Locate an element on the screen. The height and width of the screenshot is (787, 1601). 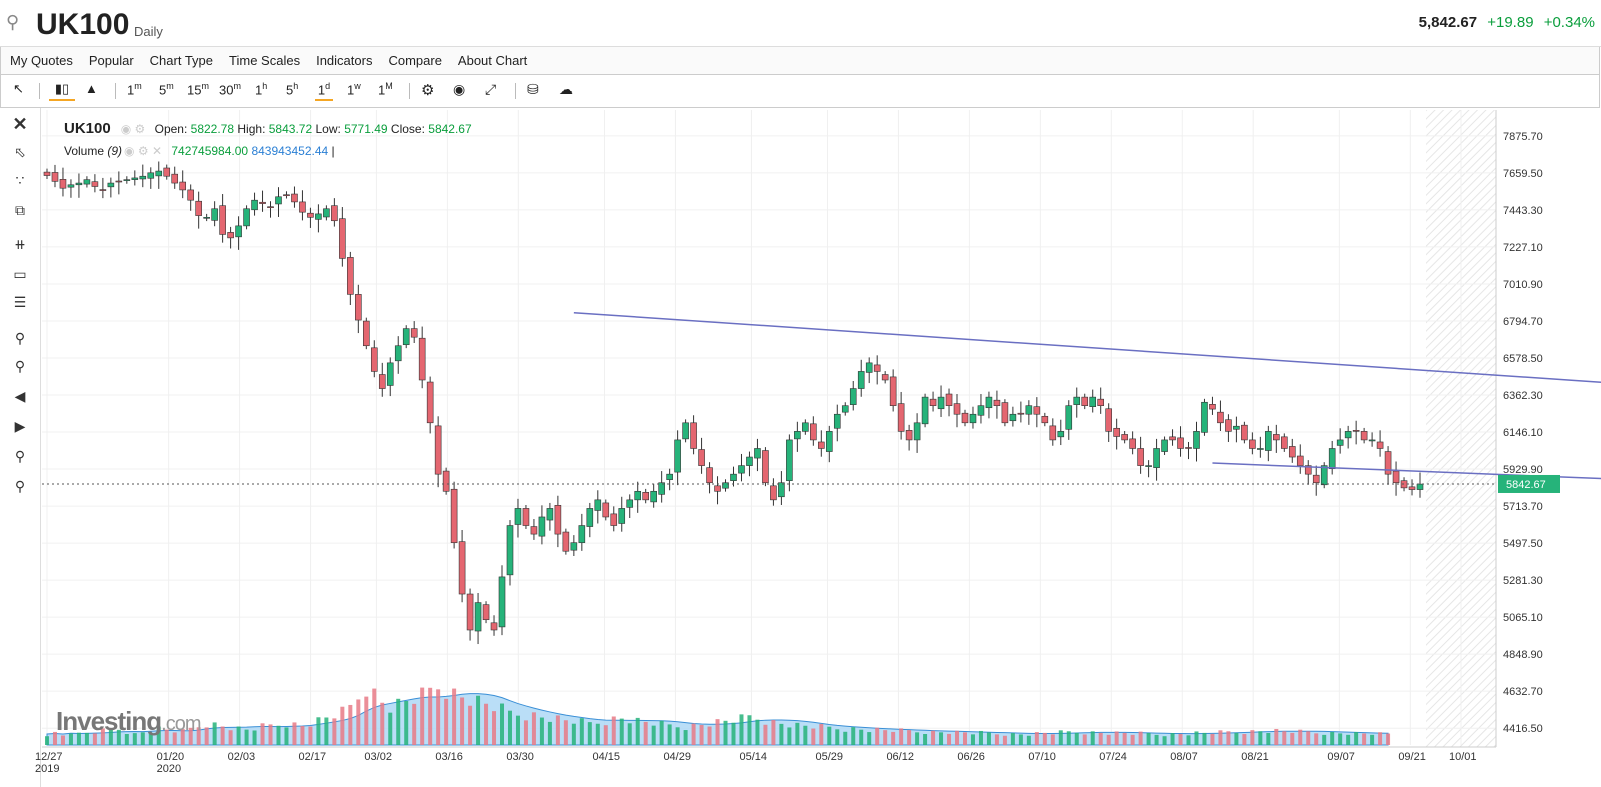
timeframe-1M: 1M is located at coordinates (385, 89).